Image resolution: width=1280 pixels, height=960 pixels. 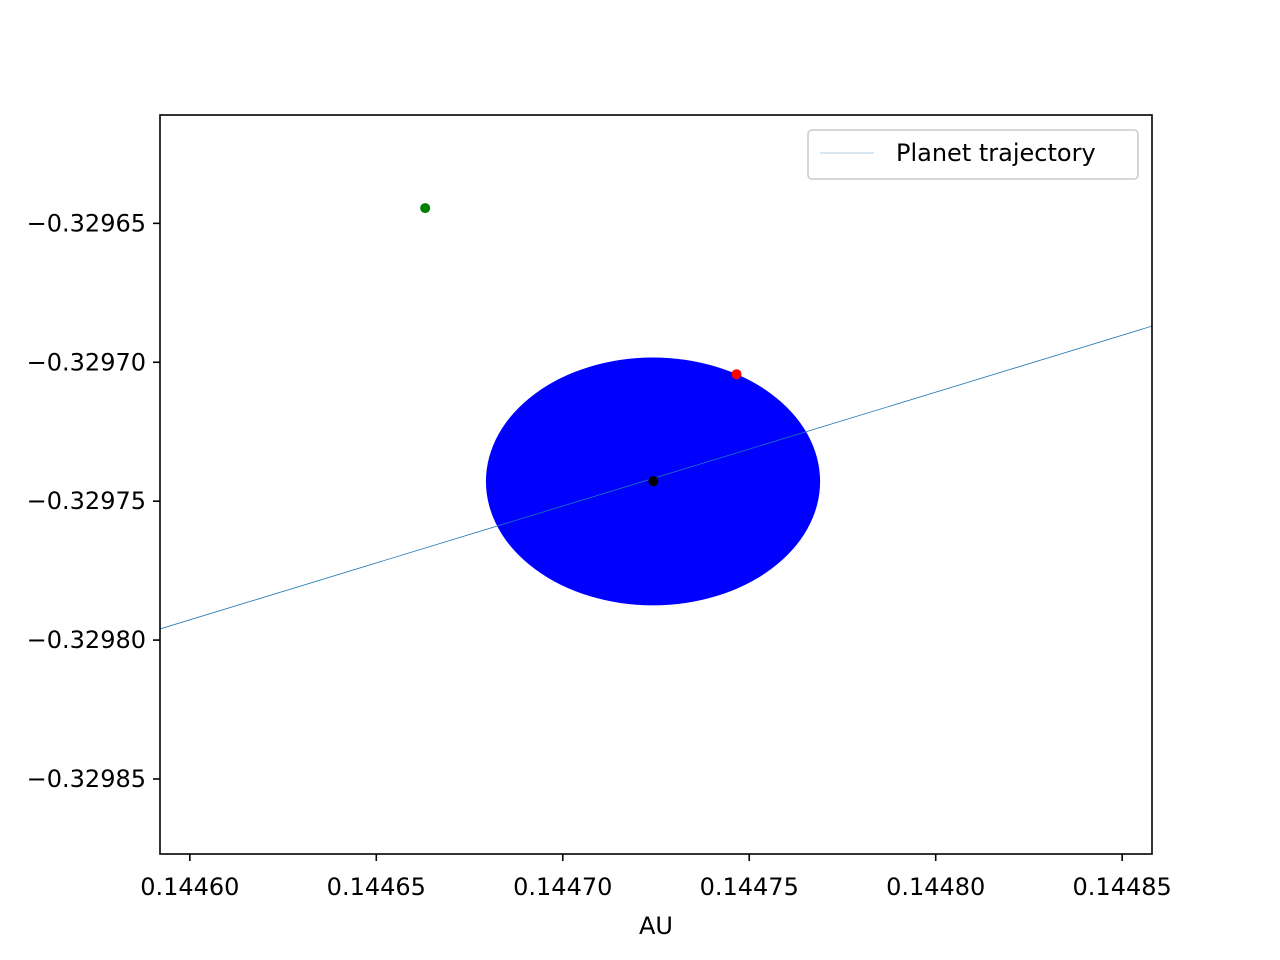 What do you see at coordinates (656, 926) in the screenshot?
I see `x-axis-label: AU` at bounding box center [656, 926].